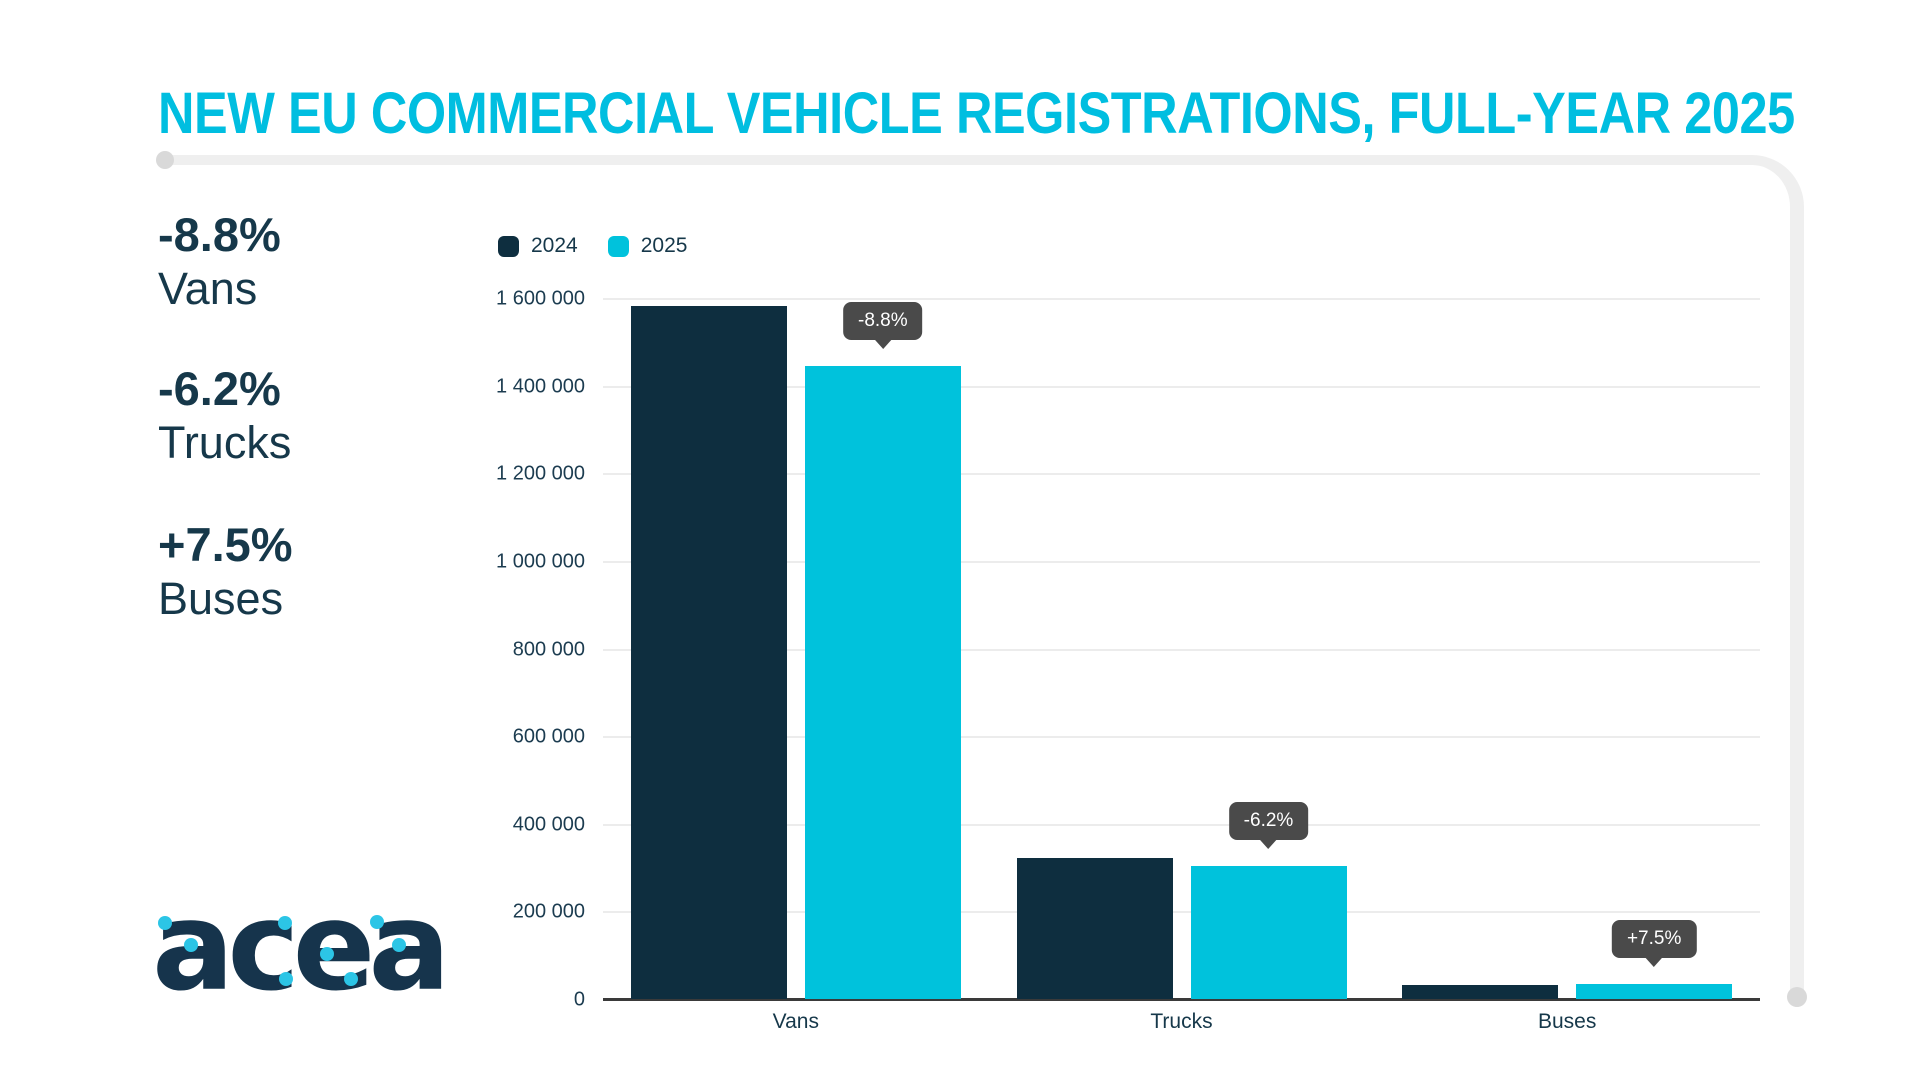 The image size is (1920, 1080). I want to click on stat-vans: -8.8% Vans, so click(219, 261).